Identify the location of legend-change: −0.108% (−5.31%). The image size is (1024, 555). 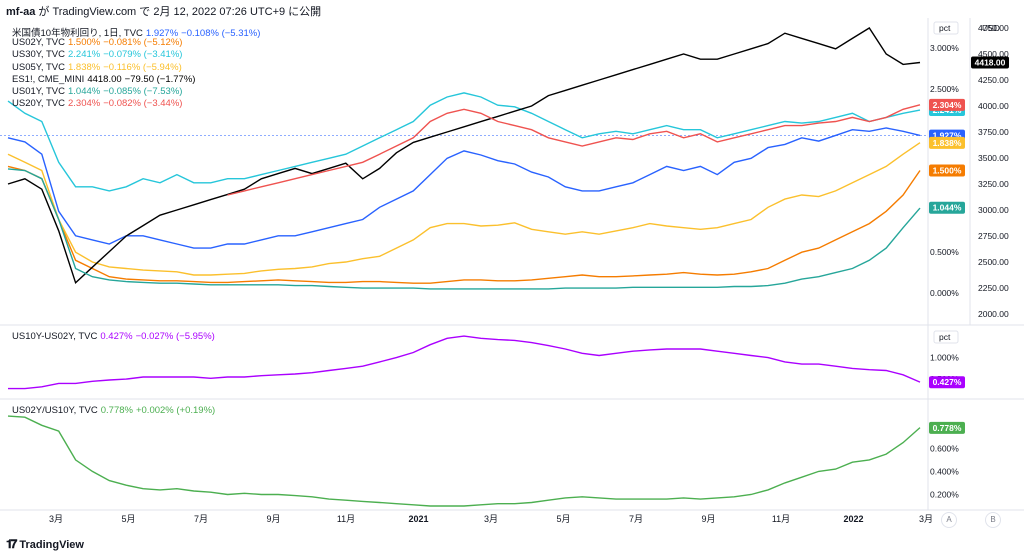
(221, 33).